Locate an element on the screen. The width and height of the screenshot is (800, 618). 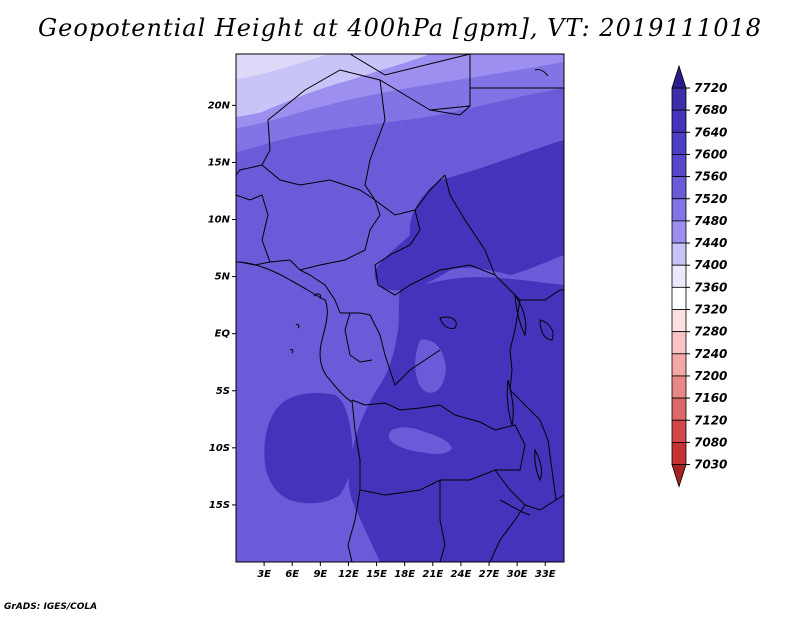
colorbar-label: 7560 is located at coordinates (710, 177).